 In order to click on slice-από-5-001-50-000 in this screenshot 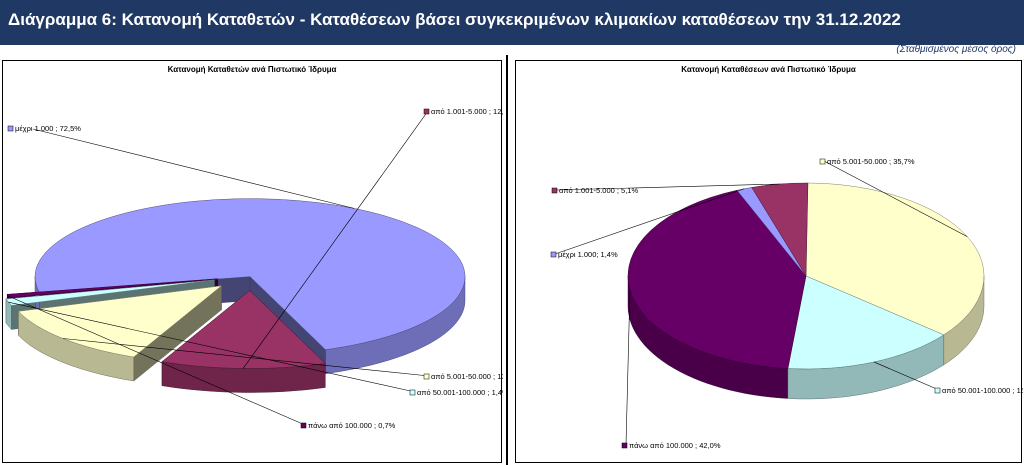, I will do `click(895, 259)`.